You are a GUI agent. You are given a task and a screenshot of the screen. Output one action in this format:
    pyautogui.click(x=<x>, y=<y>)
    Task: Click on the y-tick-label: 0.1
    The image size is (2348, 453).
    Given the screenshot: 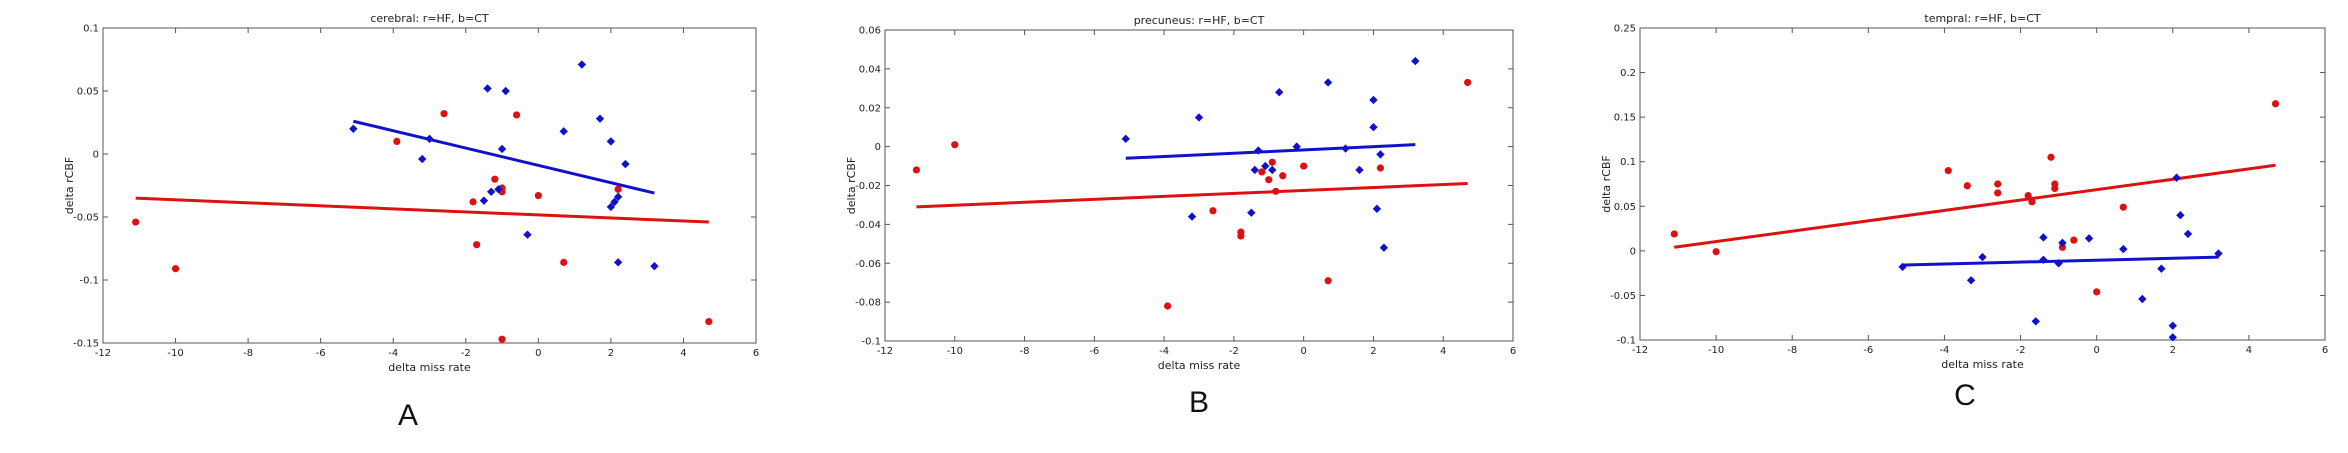 What is the action you would take?
    pyautogui.click(x=1628, y=162)
    